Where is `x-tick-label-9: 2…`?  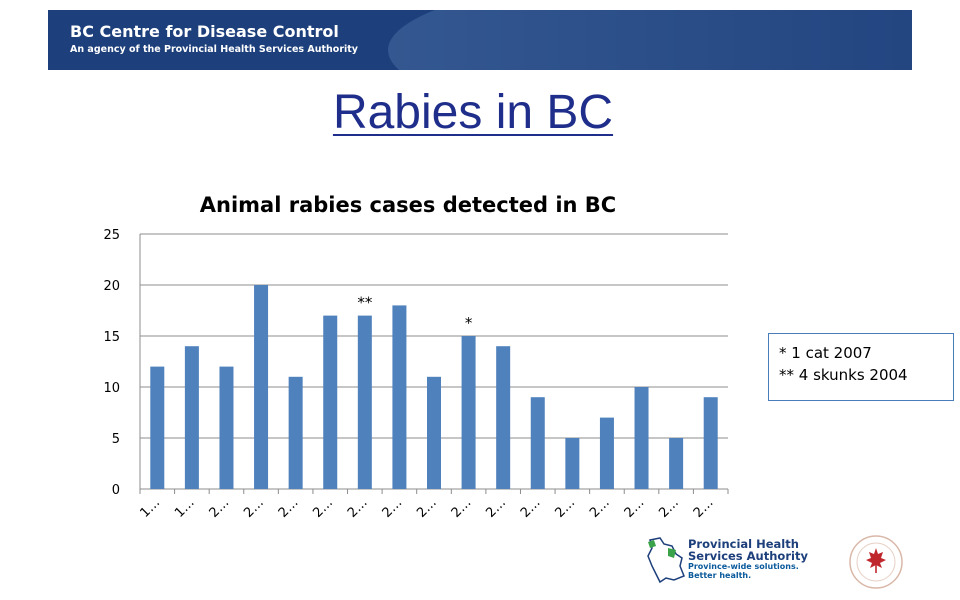
x-tick-label-9: 2… is located at coordinates (462, 508).